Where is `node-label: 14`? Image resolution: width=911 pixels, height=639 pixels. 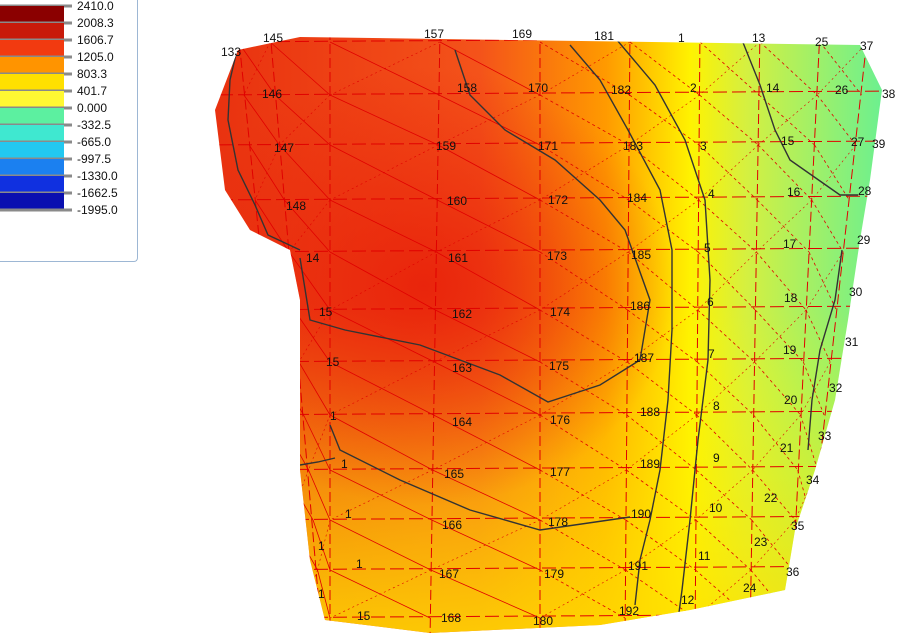 node-label: 14 is located at coordinates (313, 258).